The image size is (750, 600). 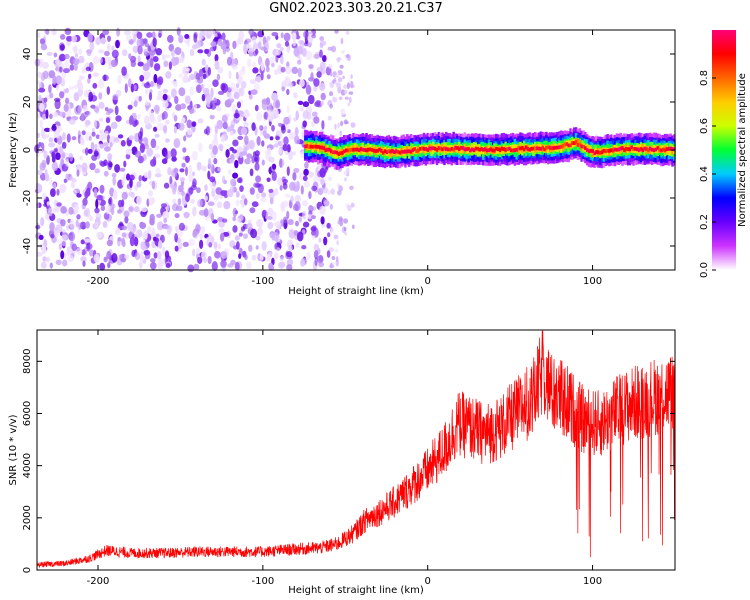 I want to click on snr-x-axis-label: Height of straight line (km), so click(x=356, y=590).